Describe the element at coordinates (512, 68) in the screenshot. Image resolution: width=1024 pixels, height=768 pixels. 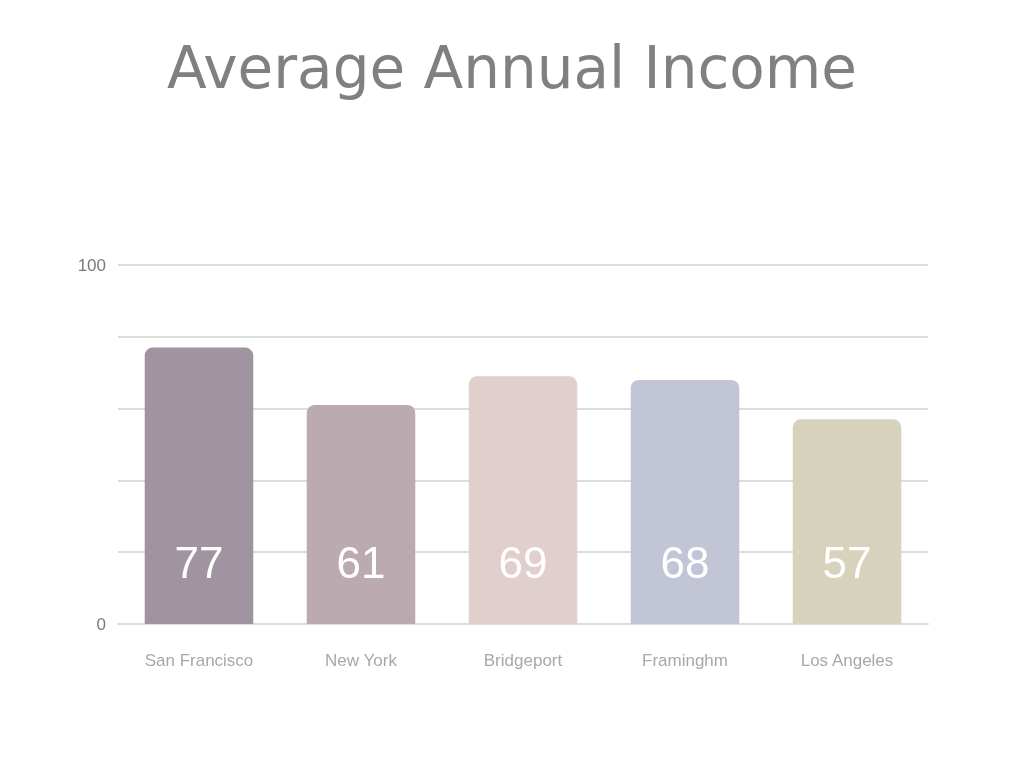
I see `chart-title: Average Annual Income` at that location.